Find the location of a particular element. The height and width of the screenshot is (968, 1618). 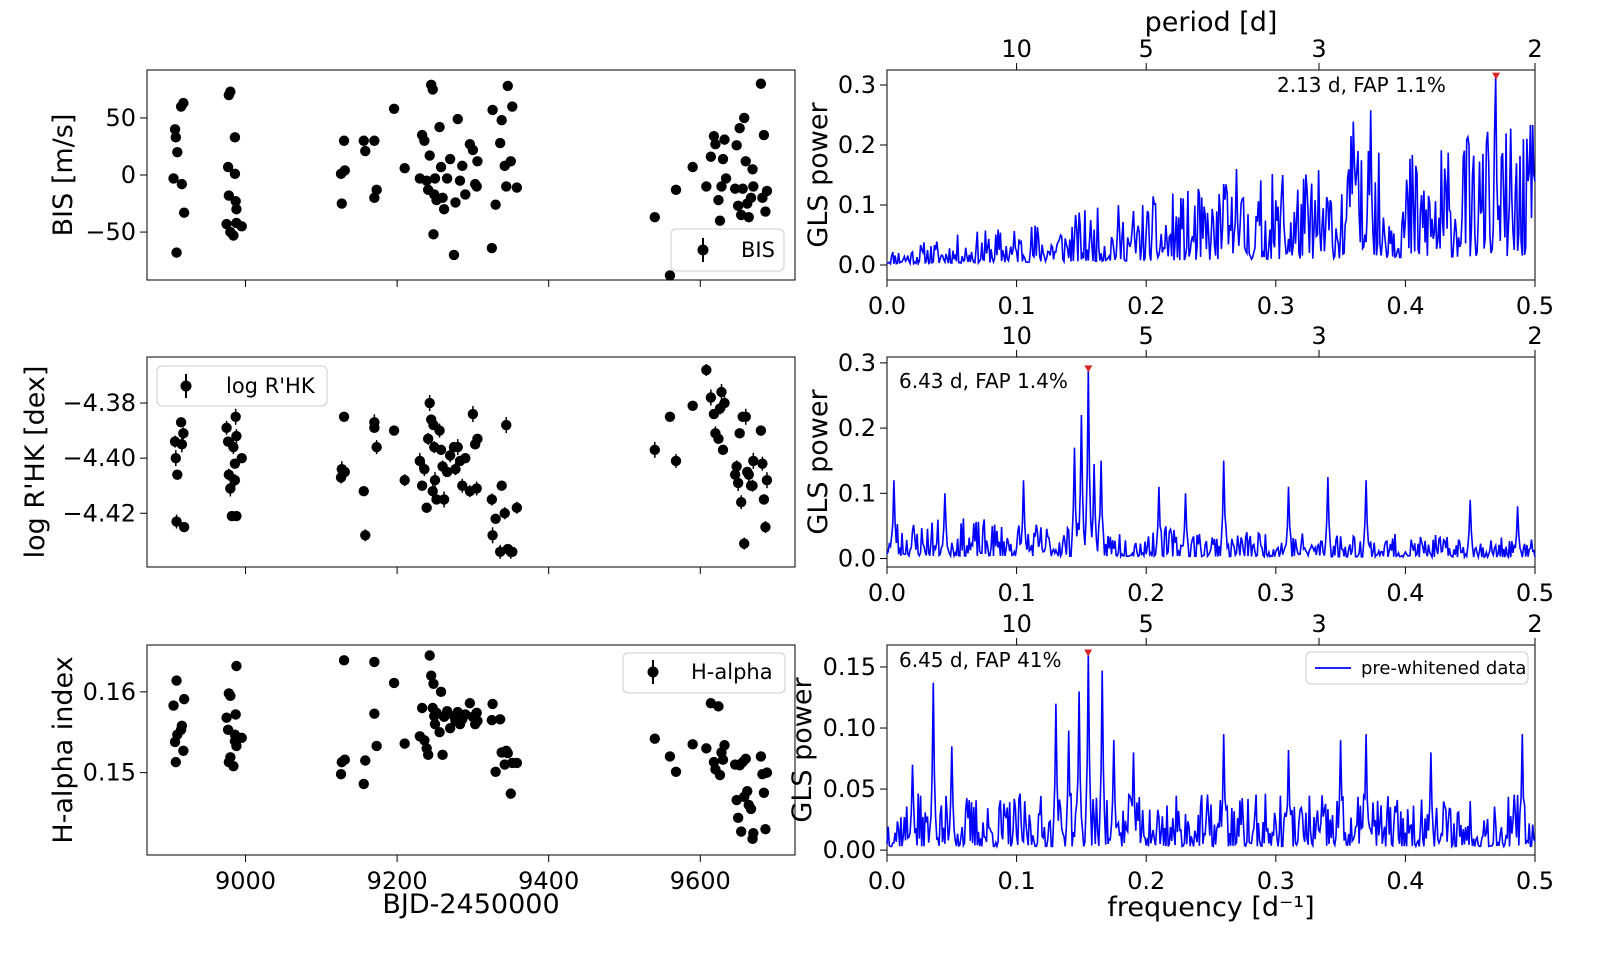

gls-rhk-xticks: 0.0 0.1 0.2 0.3 0.4 0.5 is located at coordinates (1211, 587).